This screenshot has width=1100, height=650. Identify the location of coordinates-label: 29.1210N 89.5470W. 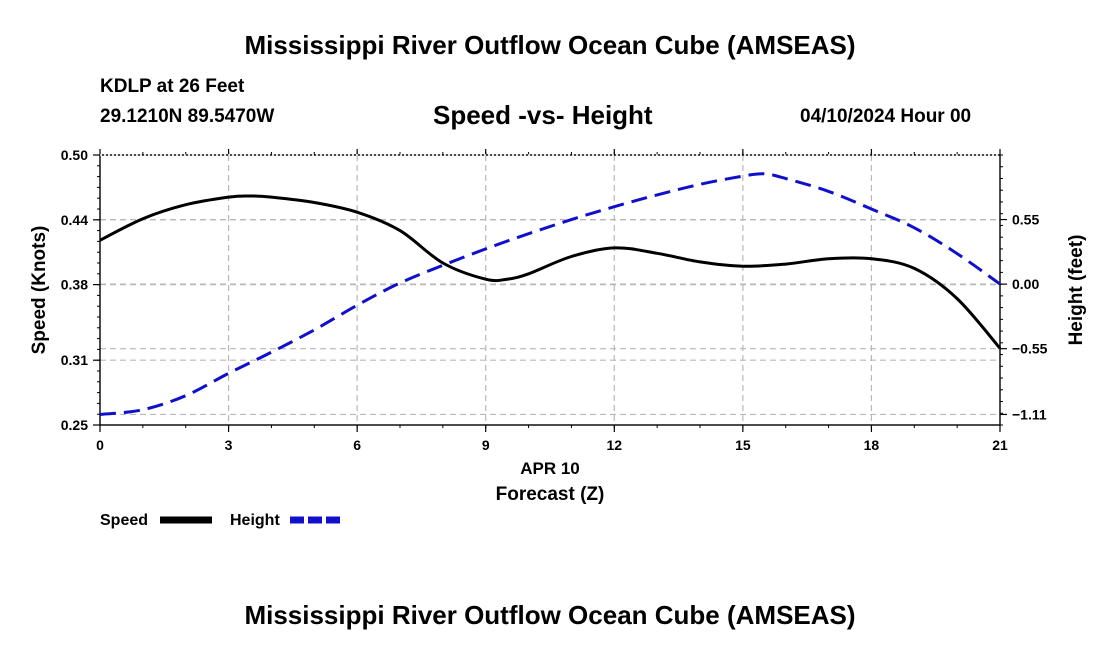
(187, 116).